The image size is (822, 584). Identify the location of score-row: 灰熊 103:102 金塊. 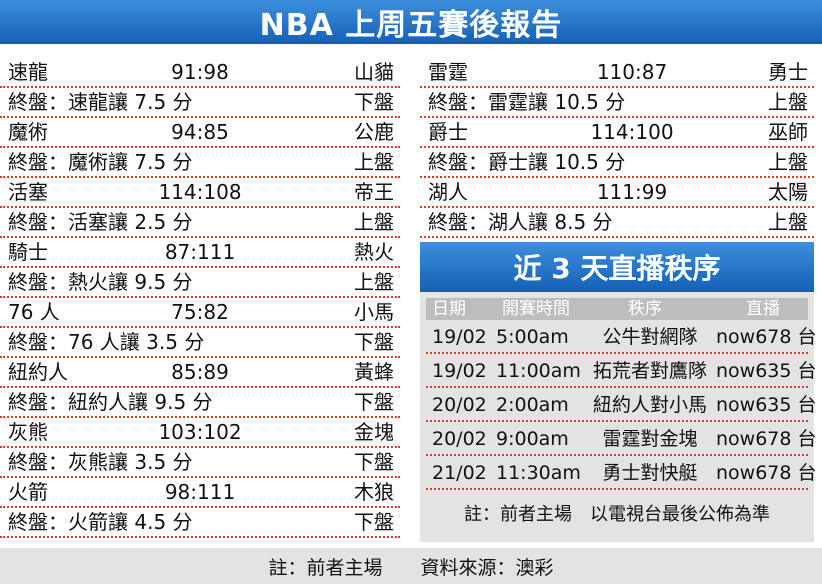
(200, 433).